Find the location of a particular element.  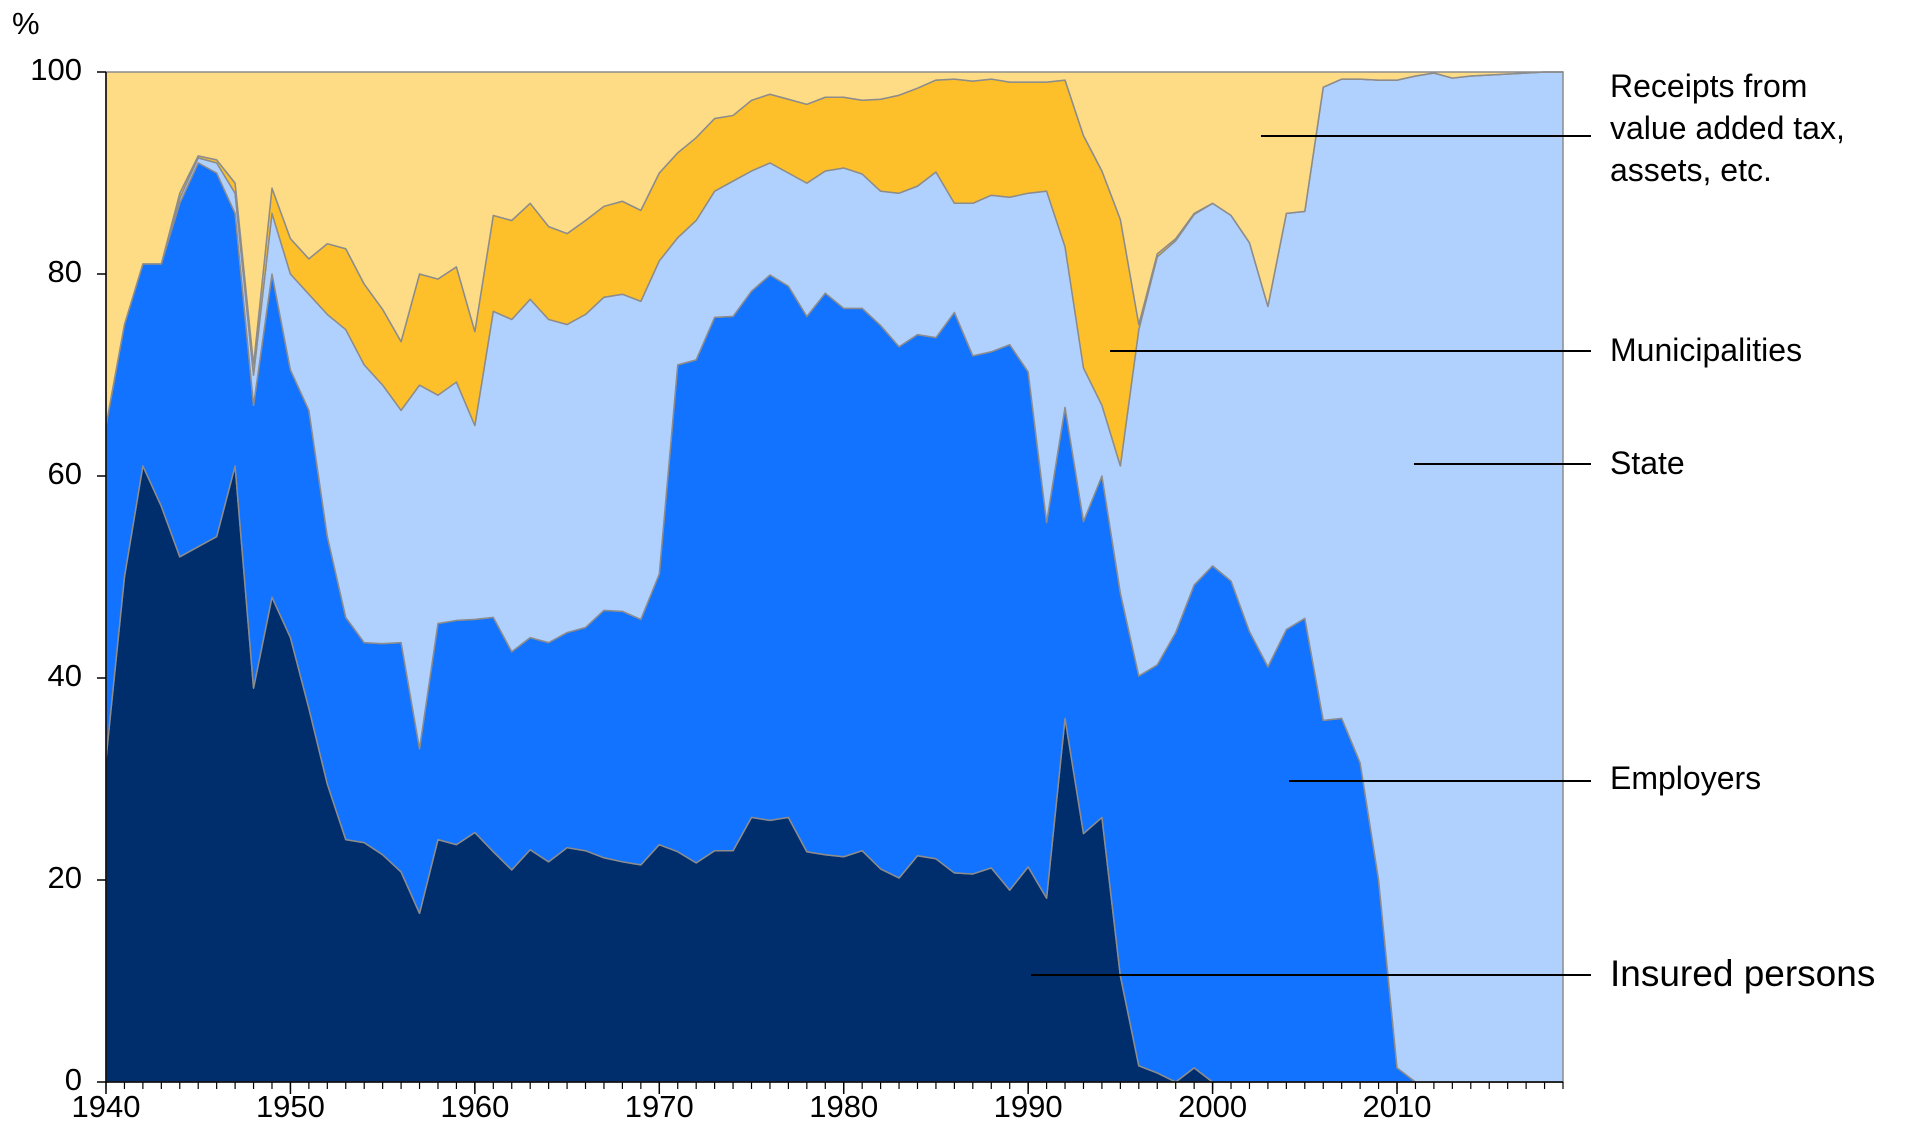

x-tick-label: 2000 is located at coordinates (1212, 1106).